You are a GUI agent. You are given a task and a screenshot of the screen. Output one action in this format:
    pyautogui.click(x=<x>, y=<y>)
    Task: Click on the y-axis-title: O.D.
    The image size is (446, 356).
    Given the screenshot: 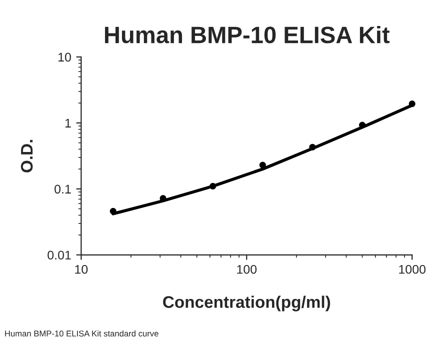 What is the action you would take?
    pyautogui.click(x=26, y=156)
    